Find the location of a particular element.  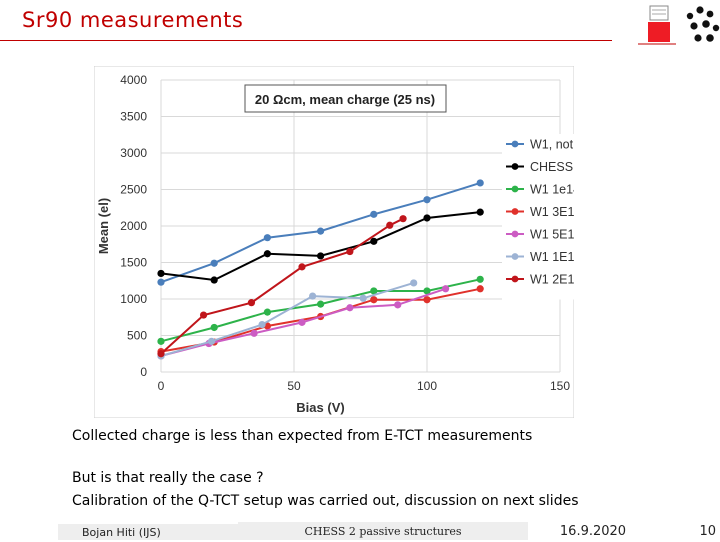

footer-author: Bojan Hiti (IJS) is located at coordinates (148, 532).